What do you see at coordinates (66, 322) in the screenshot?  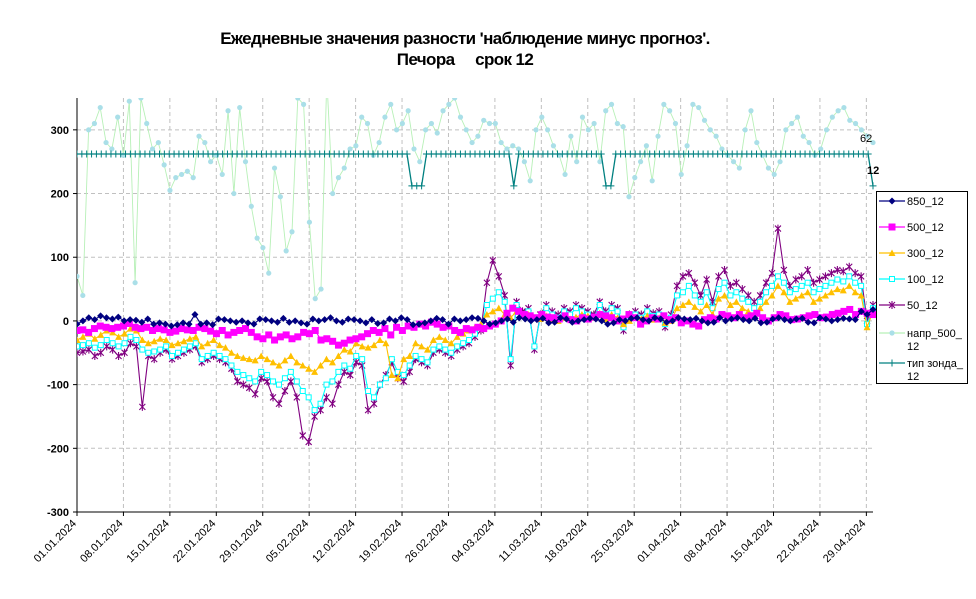 I see `y-tick-label: 0` at bounding box center [66, 322].